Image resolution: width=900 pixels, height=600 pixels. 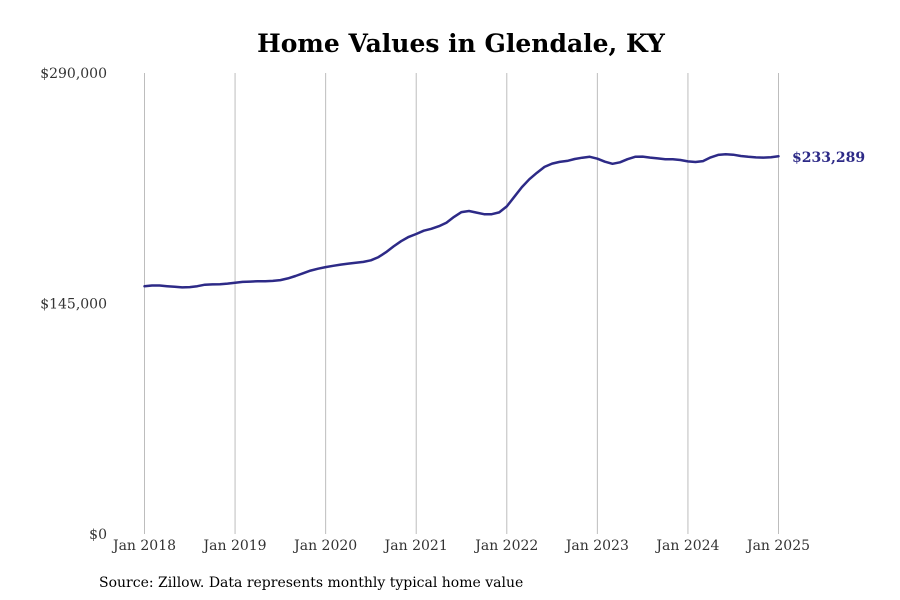 What do you see at coordinates (415, 546) in the screenshot?
I see `x-tick-label: Jan 2021` at bounding box center [415, 546].